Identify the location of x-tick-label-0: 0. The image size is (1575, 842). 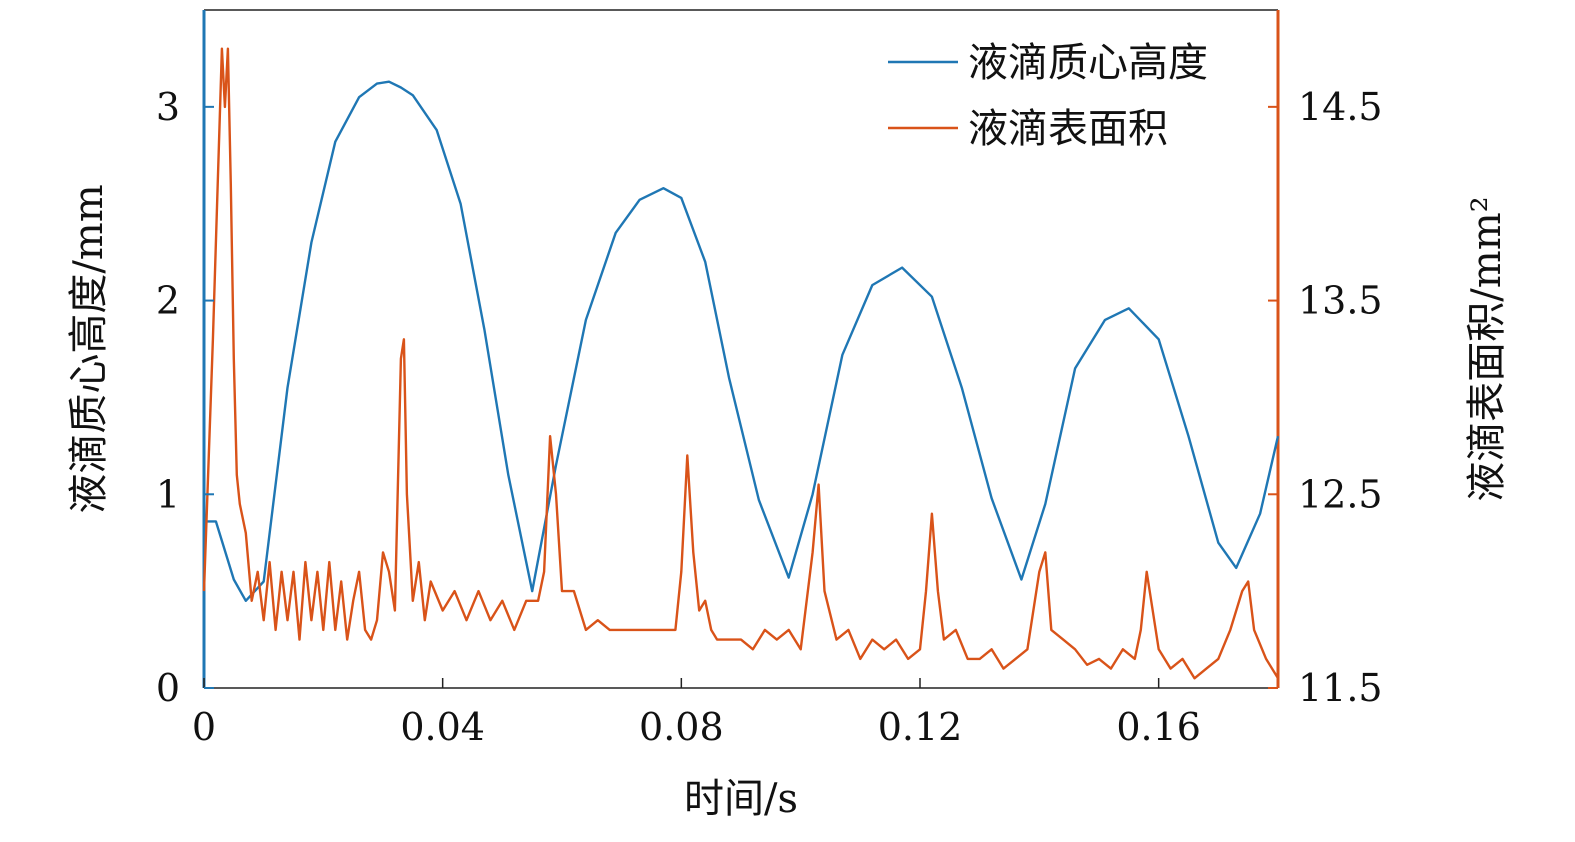
(204, 727).